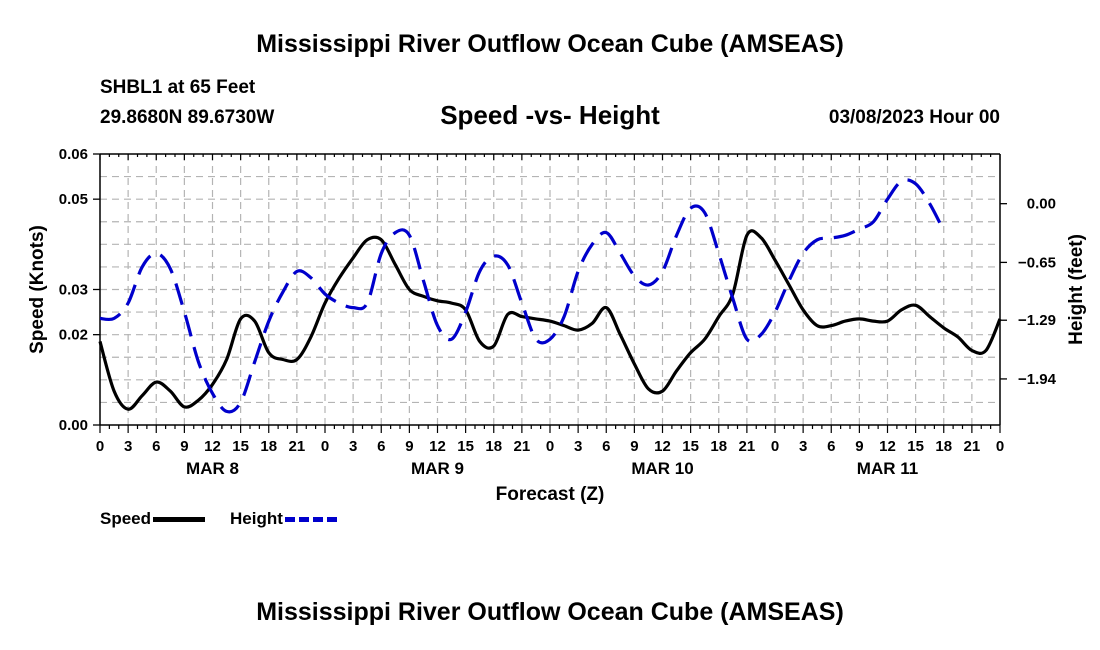 The height and width of the screenshot is (650, 1100). I want to click on y2-tick-label: −1.29, so click(1037, 320).